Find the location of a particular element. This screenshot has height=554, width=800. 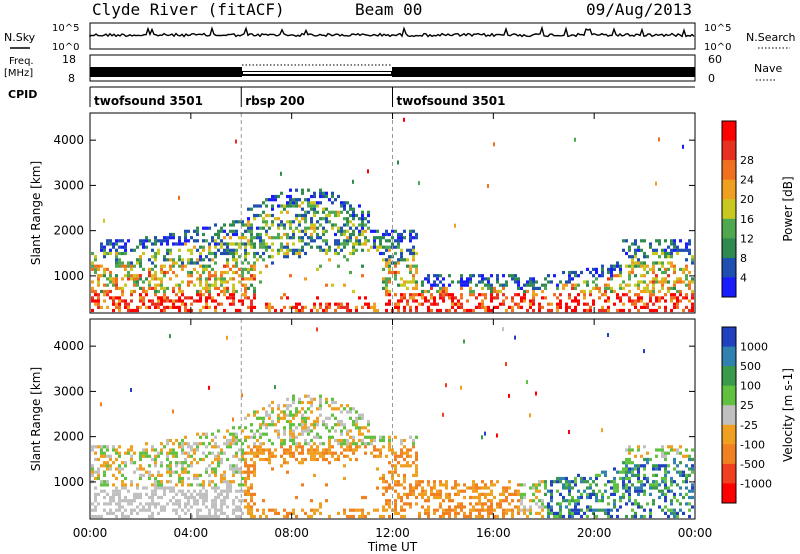

freq-bar-right is located at coordinates (543, 72).